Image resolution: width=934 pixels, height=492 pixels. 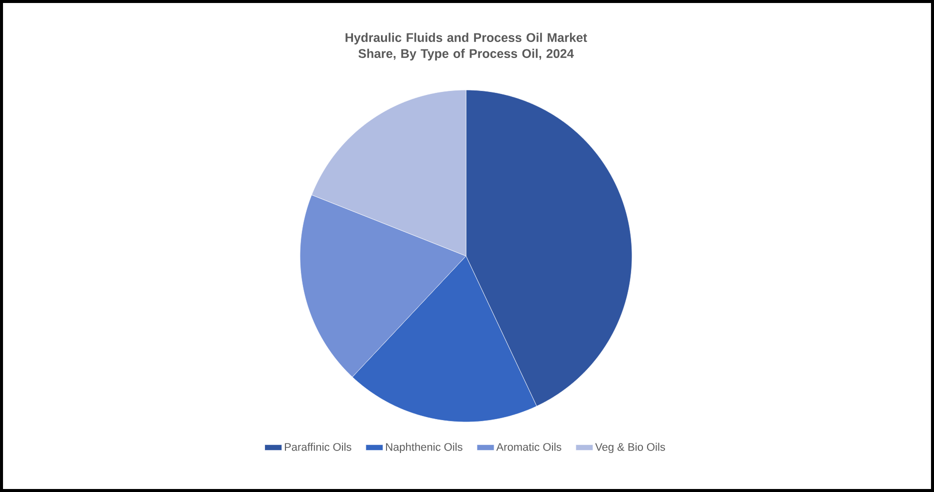 I want to click on legend-label: Veg & Bio Oils, so click(x=630, y=448).